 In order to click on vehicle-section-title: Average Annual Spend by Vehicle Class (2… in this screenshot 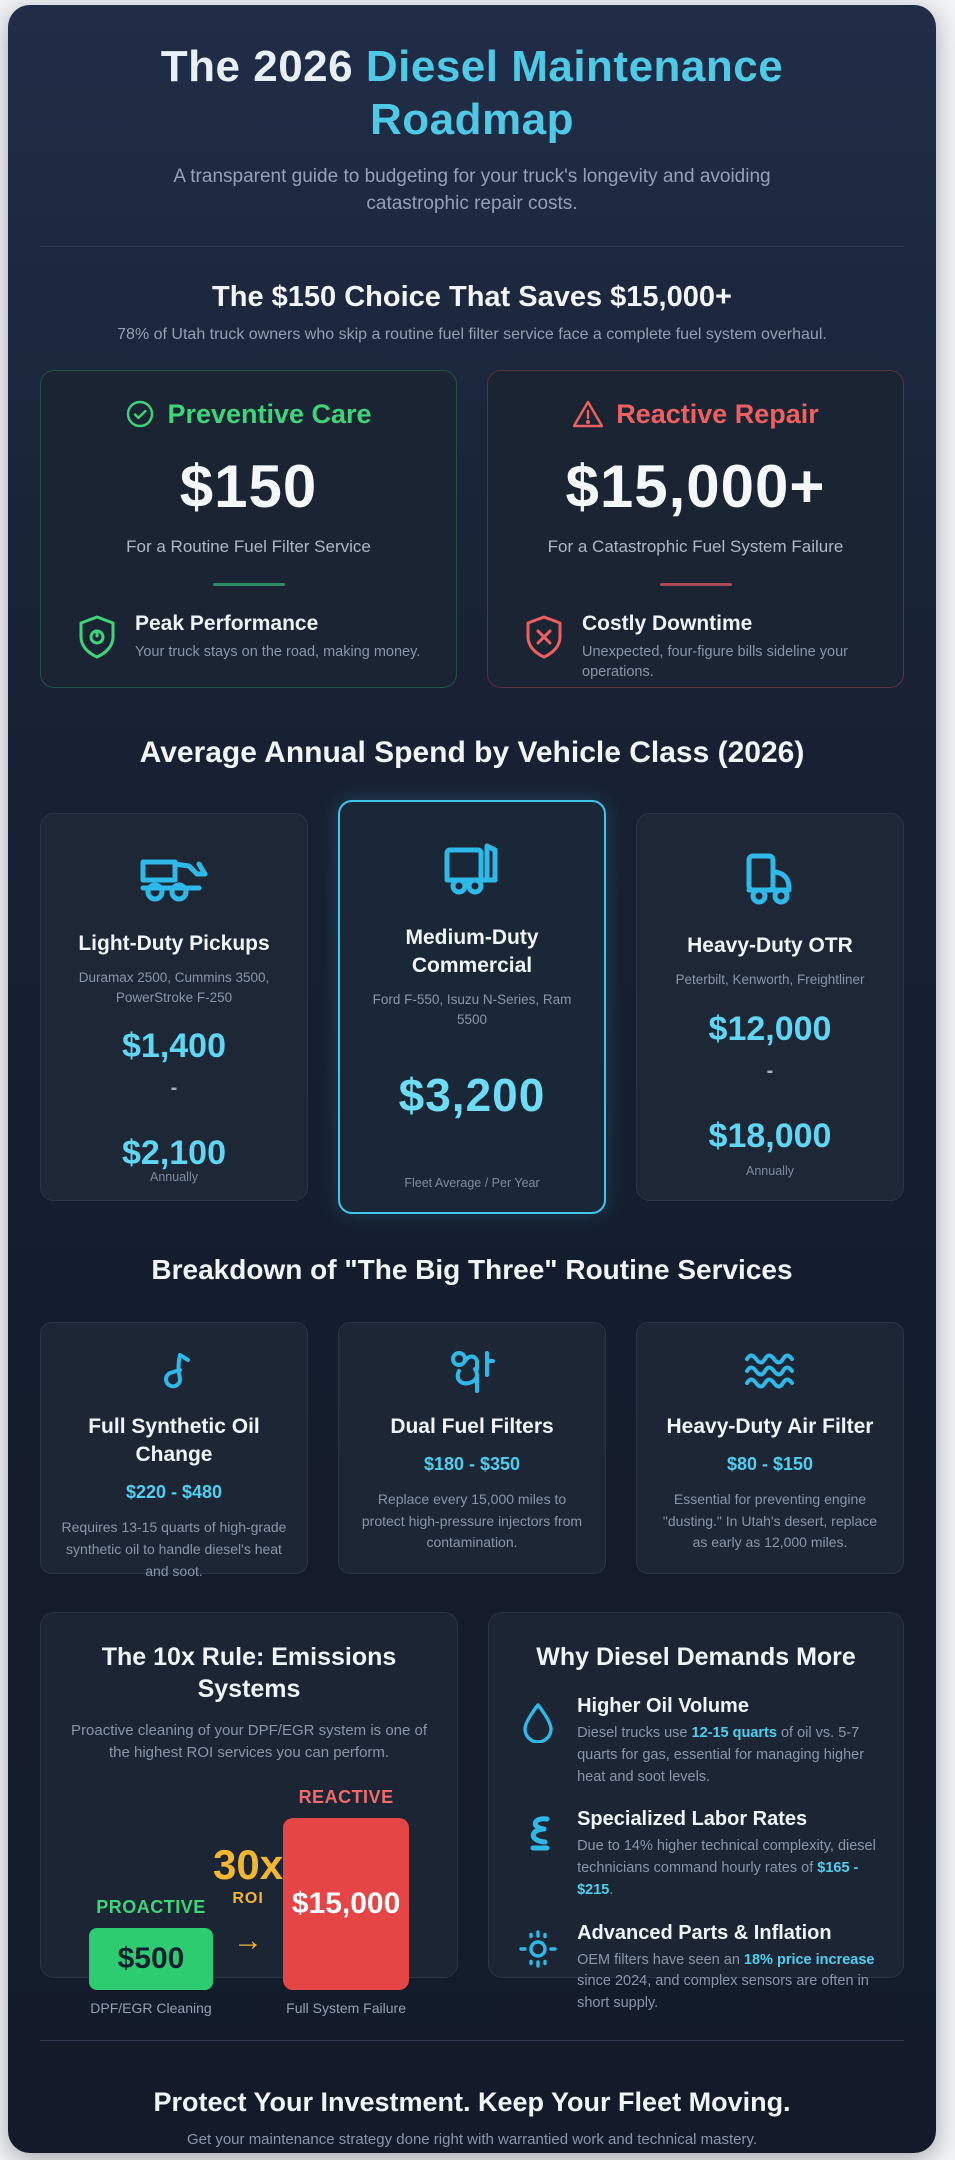, I will do `click(472, 752)`.